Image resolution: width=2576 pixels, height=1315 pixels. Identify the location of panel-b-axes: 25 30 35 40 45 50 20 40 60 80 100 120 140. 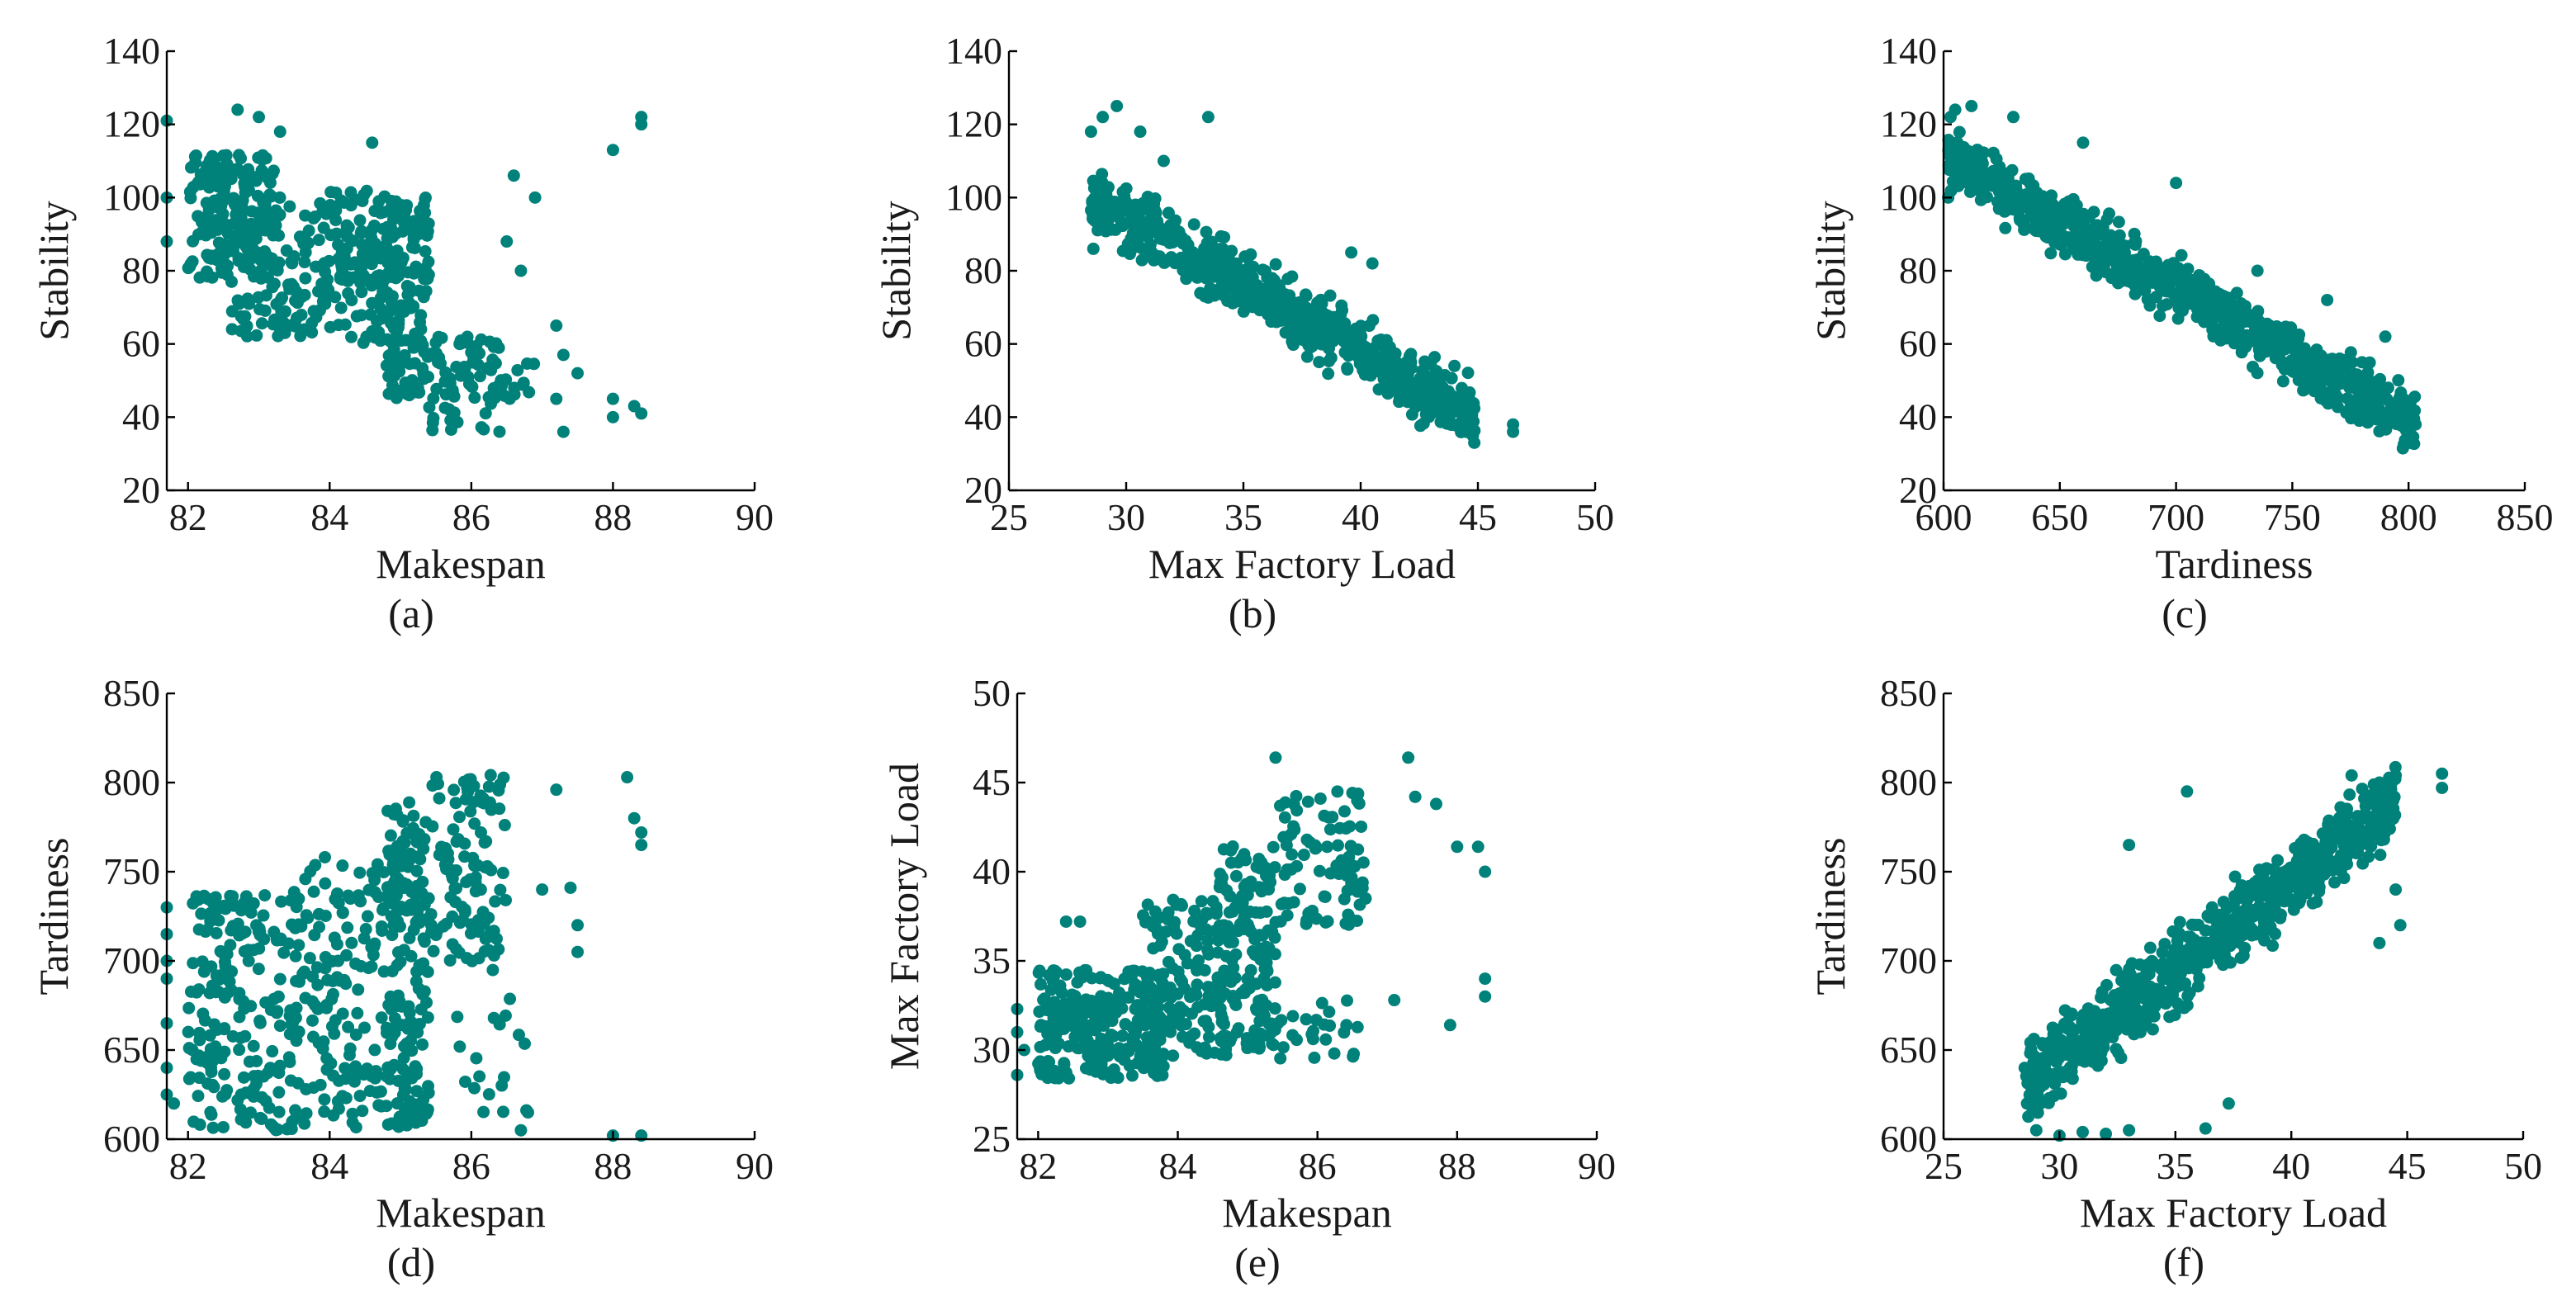
(1279, 284).